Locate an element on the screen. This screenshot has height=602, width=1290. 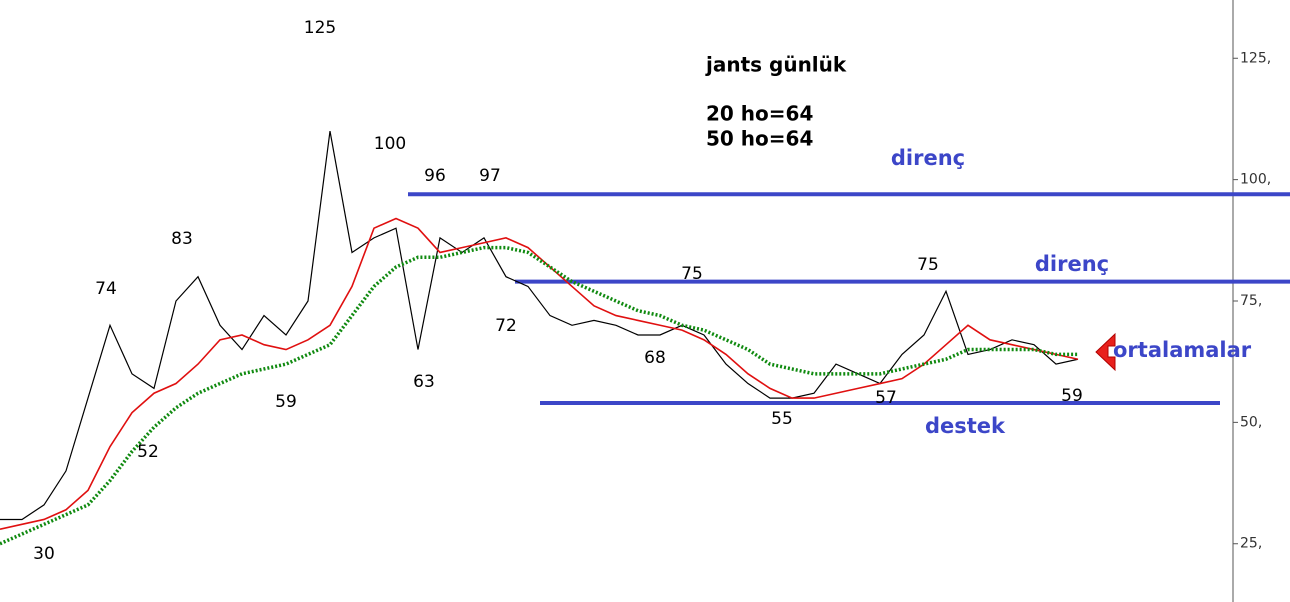
peak-label: 55 is located at coordinates (782, 419).